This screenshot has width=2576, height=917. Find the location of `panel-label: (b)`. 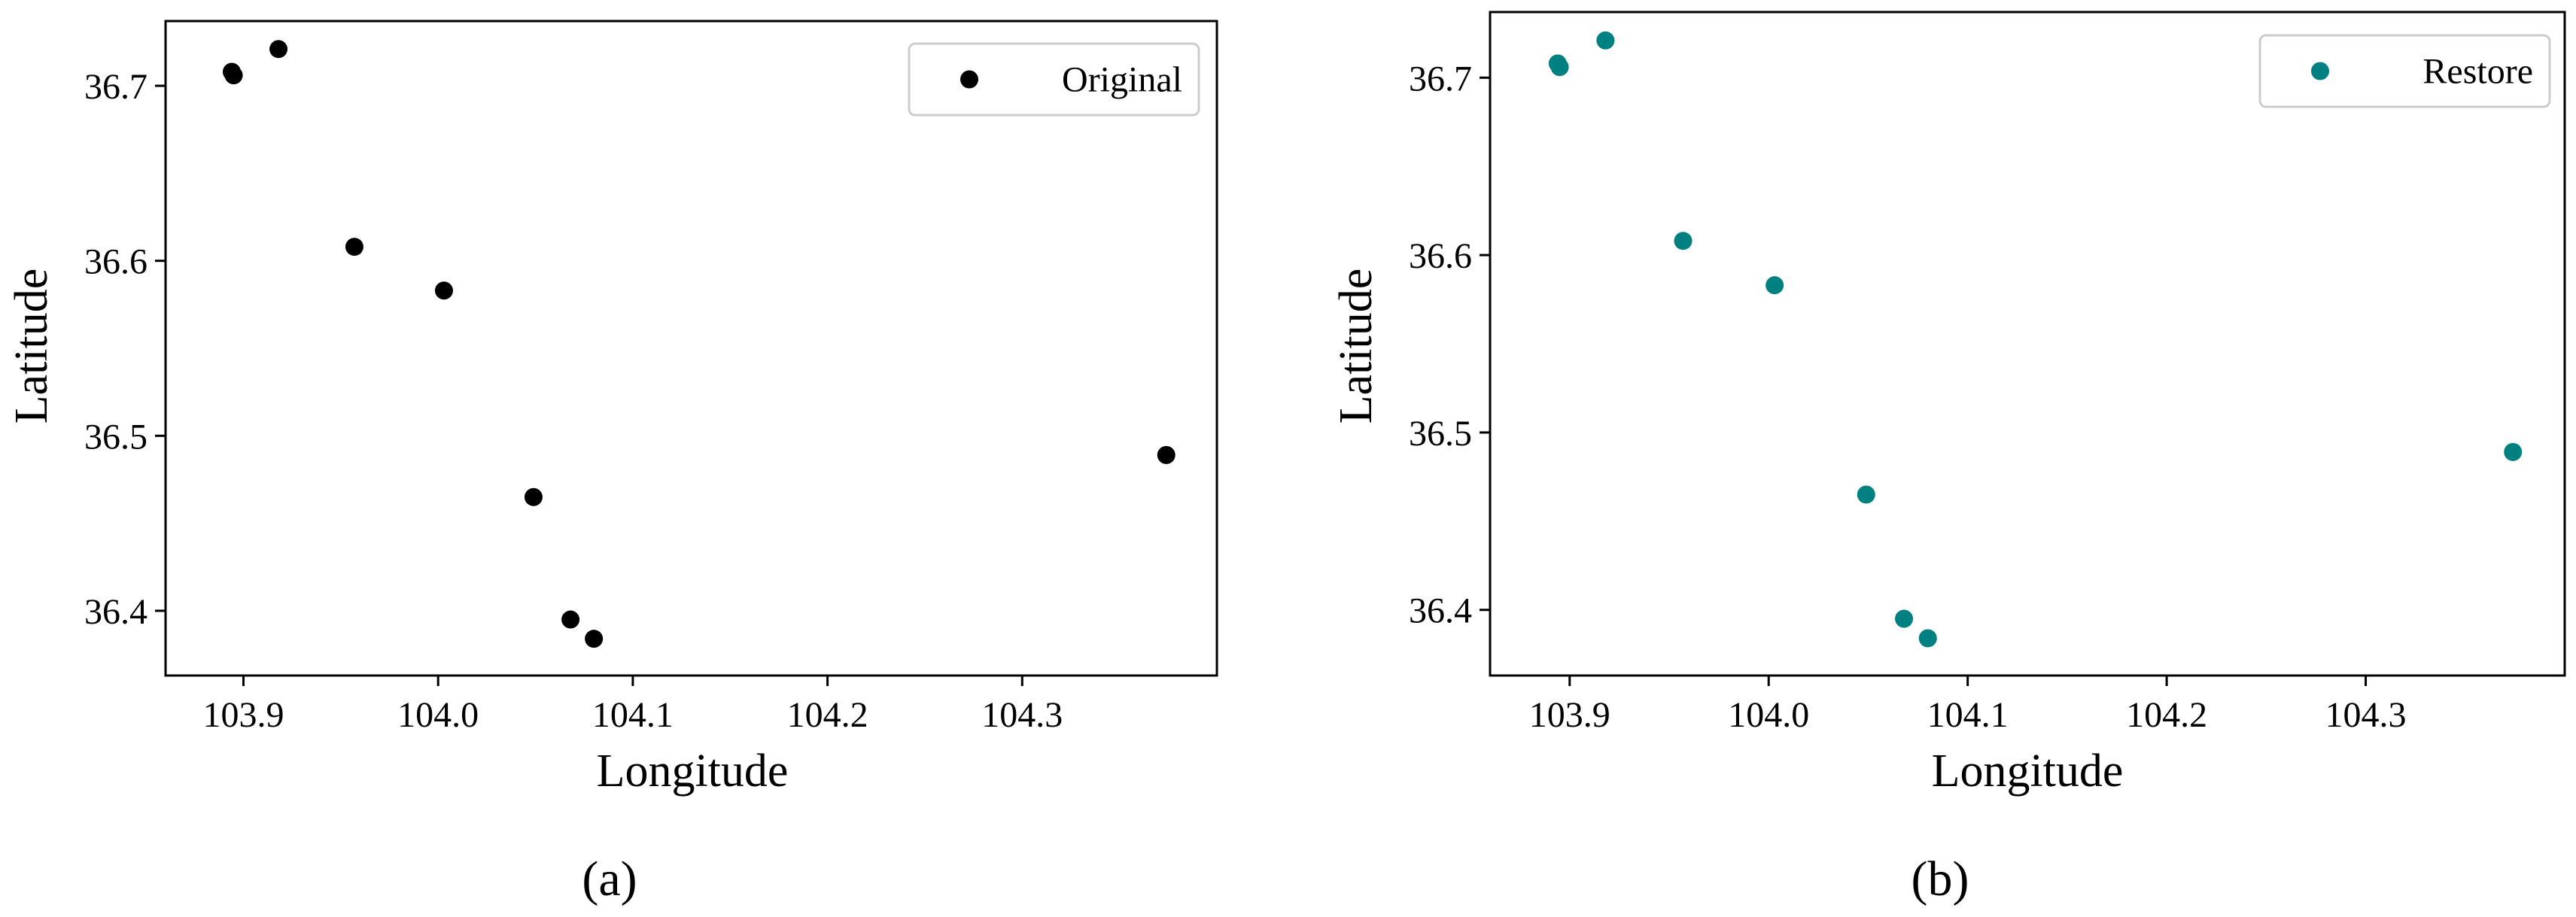

panel-label: (b) is located at coordinates (1940, 879).